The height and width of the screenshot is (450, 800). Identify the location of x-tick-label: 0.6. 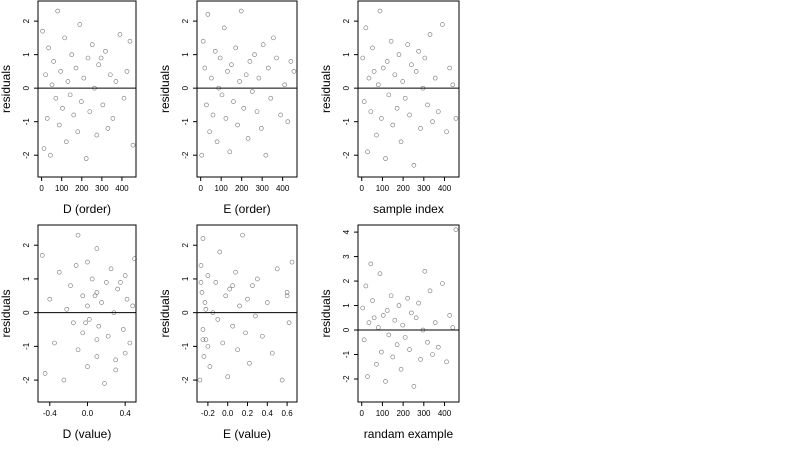
(288, 413).